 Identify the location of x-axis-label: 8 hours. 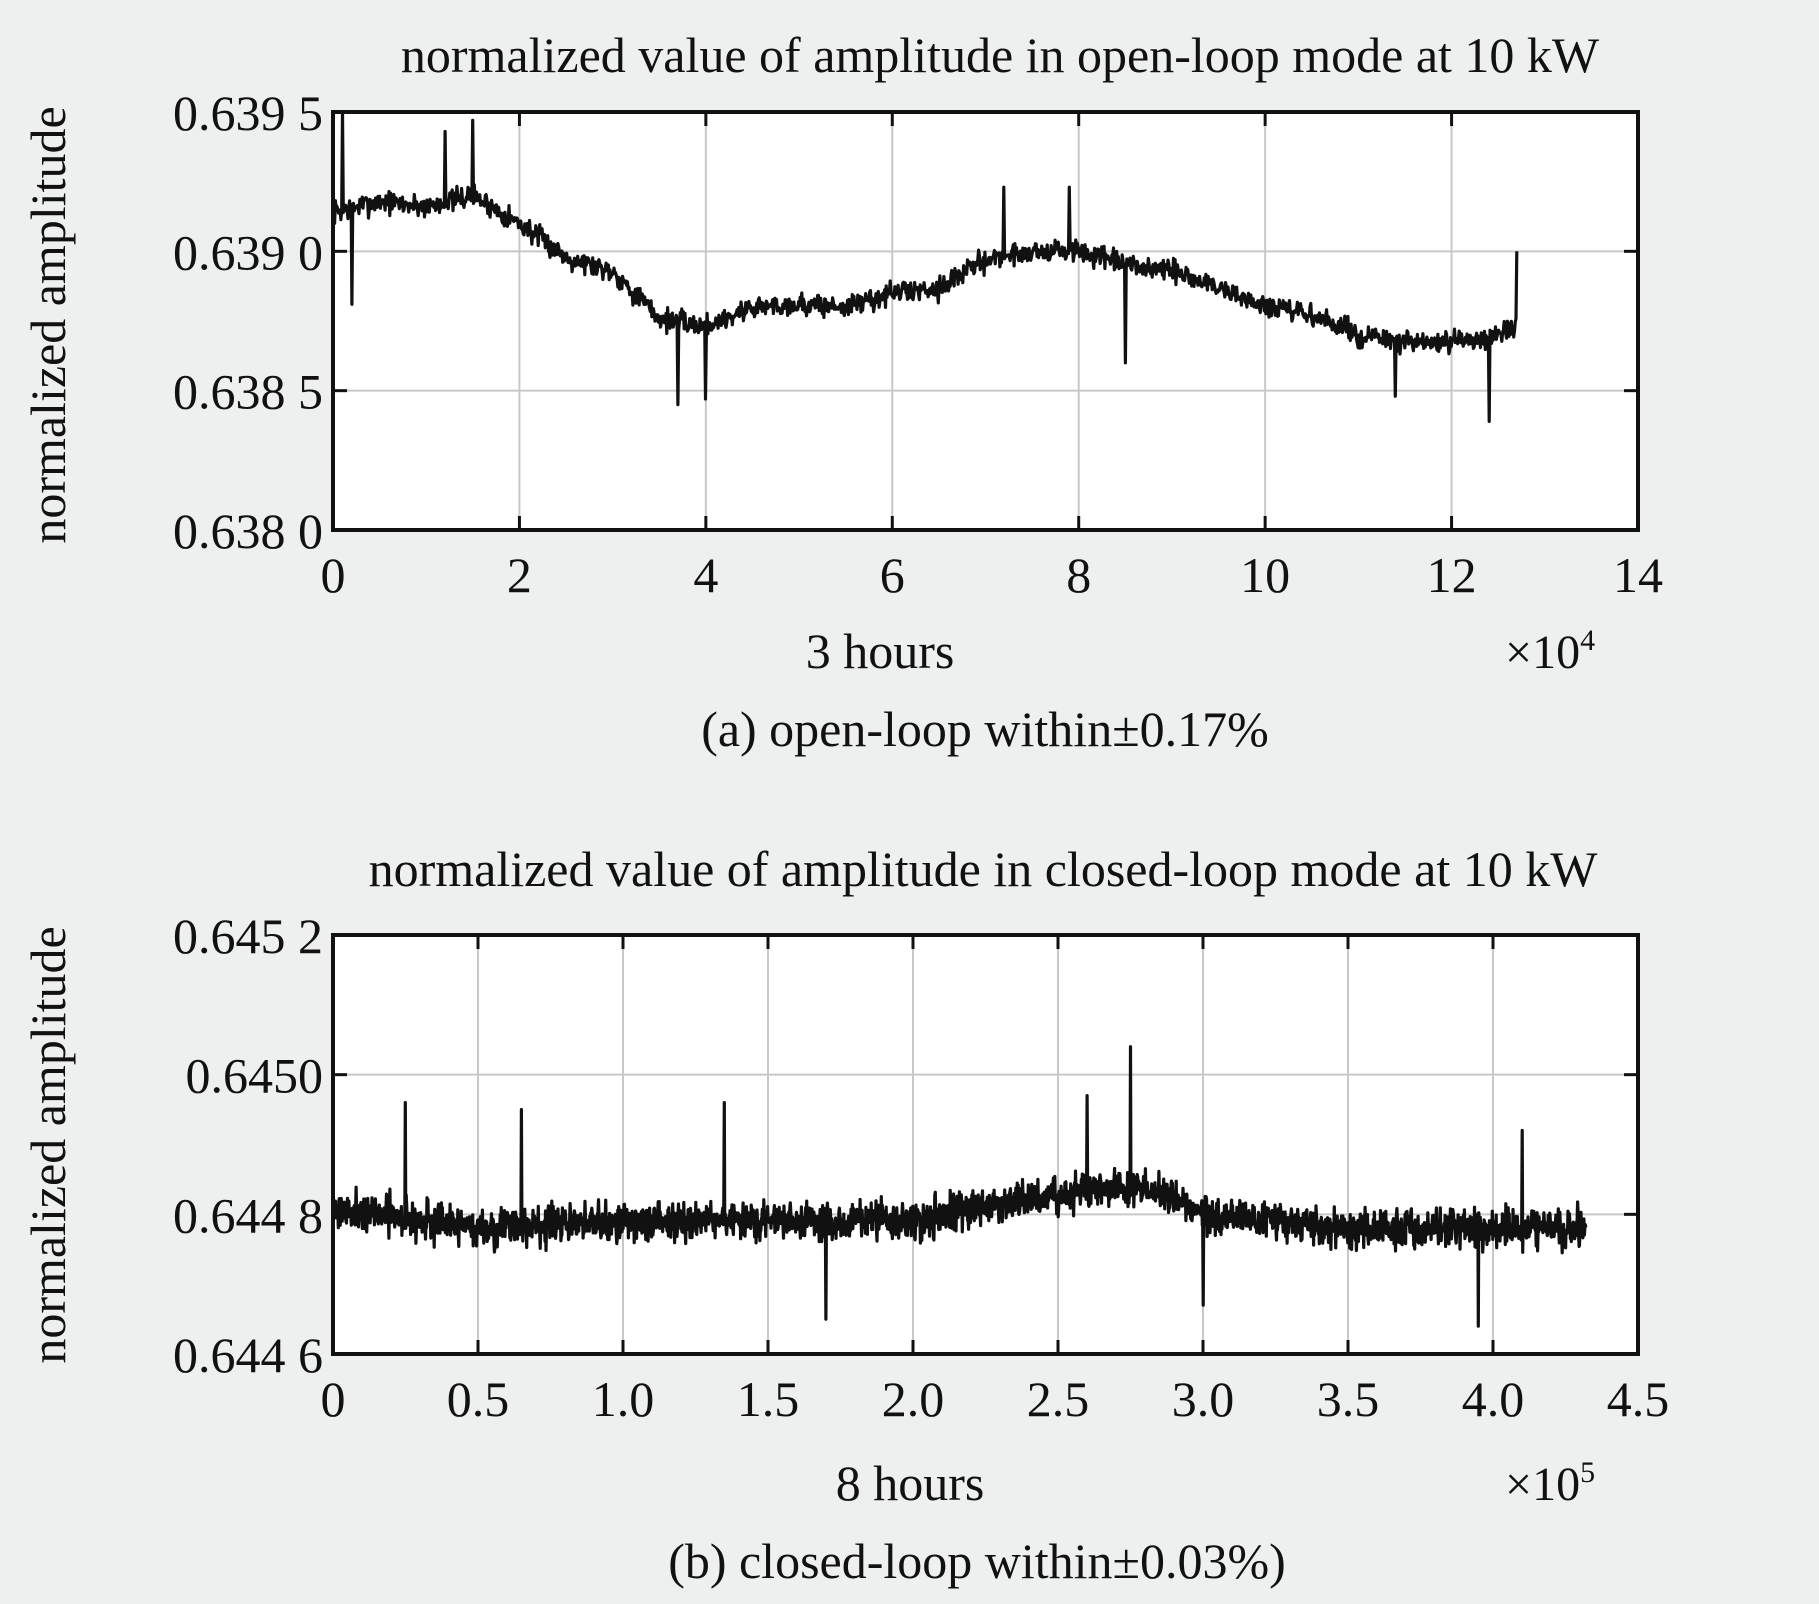
(910, 1483).